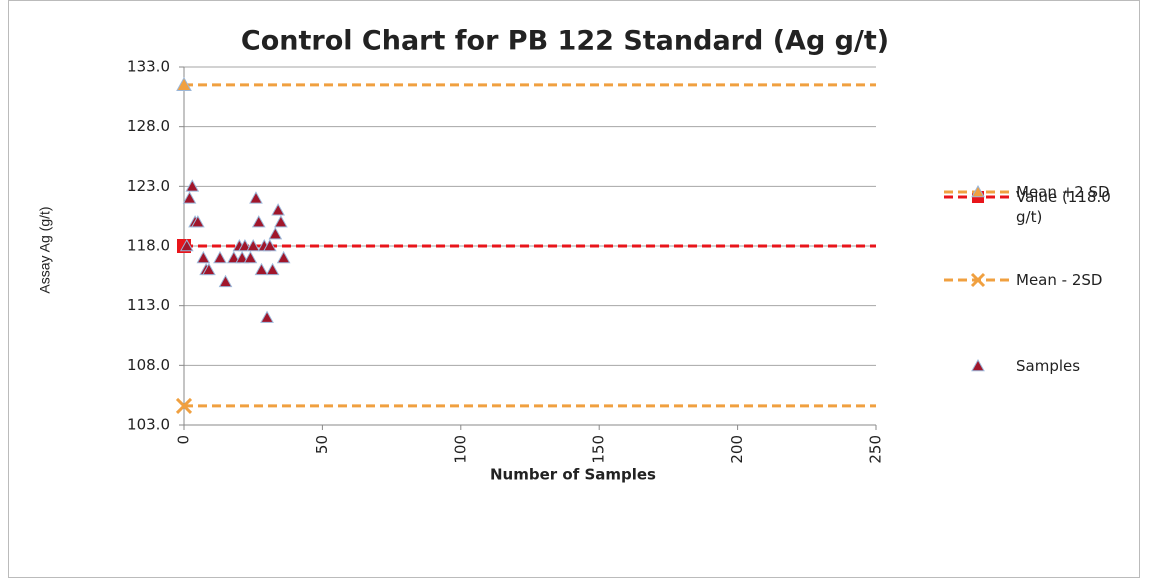  What do you see at coordinates (876, 449) in the screenshot?
I see `x-tick-label: 250` at bounding box center [876, 449].